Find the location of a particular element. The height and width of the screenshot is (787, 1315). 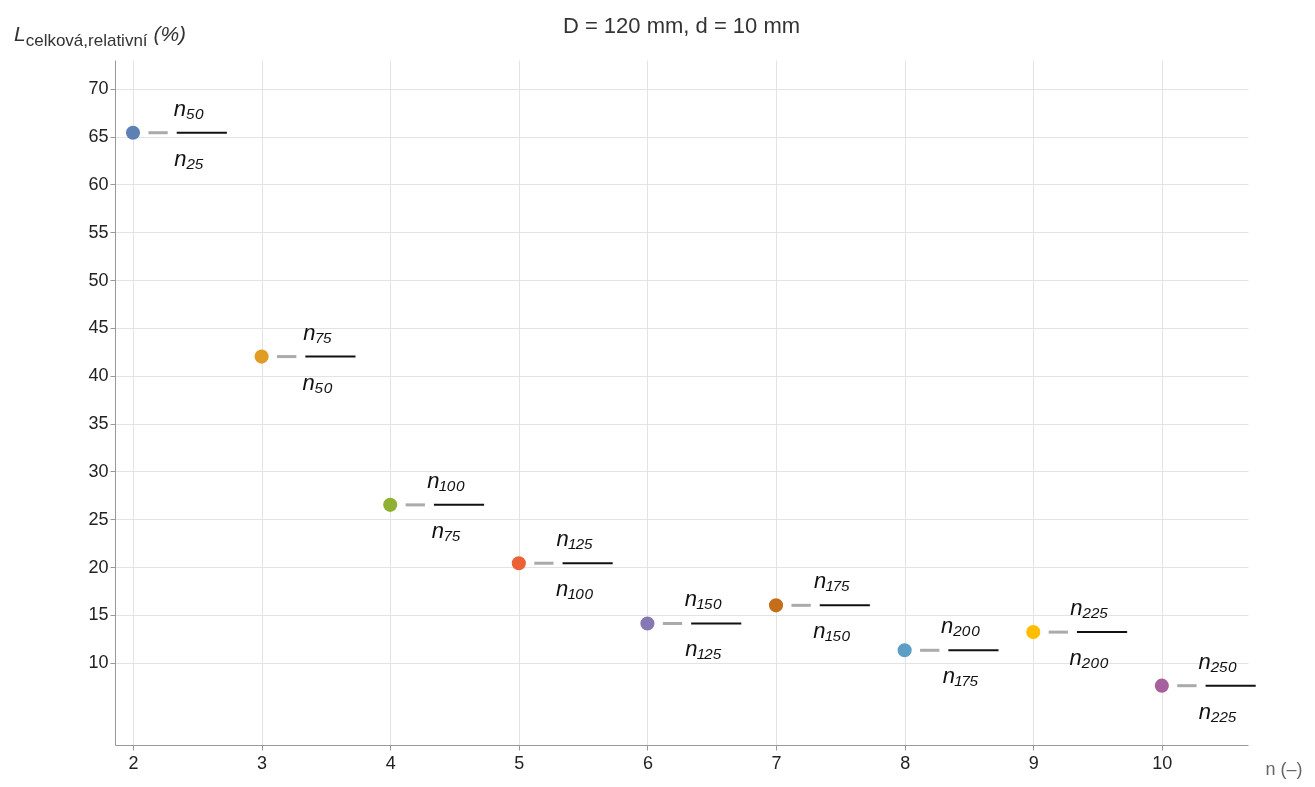

y-tick-label: 45 is located at coordinates (98, 327).